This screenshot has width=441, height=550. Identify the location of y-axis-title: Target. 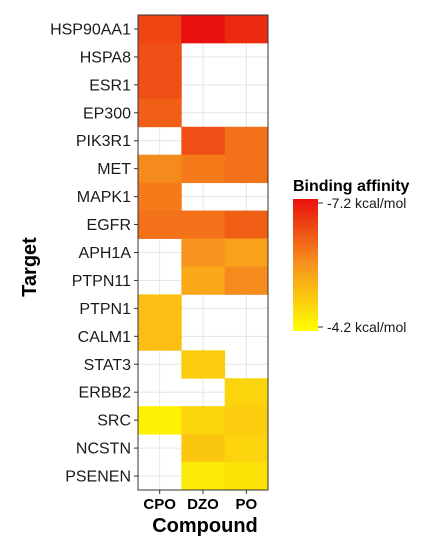
(30, 267).